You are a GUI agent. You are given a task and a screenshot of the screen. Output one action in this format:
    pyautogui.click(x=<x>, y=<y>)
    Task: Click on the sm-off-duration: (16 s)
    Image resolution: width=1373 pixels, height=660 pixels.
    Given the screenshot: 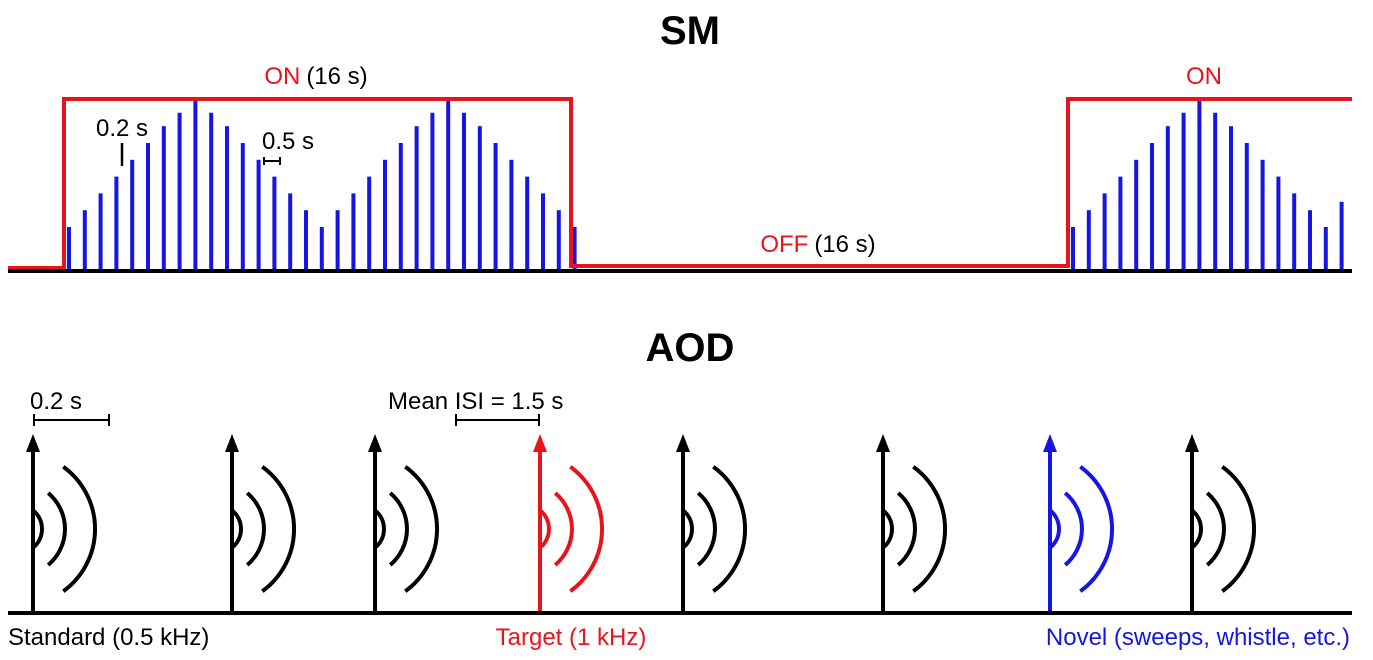 What is the action you would take?
    pyautogui.click(x=844, y=244)
    